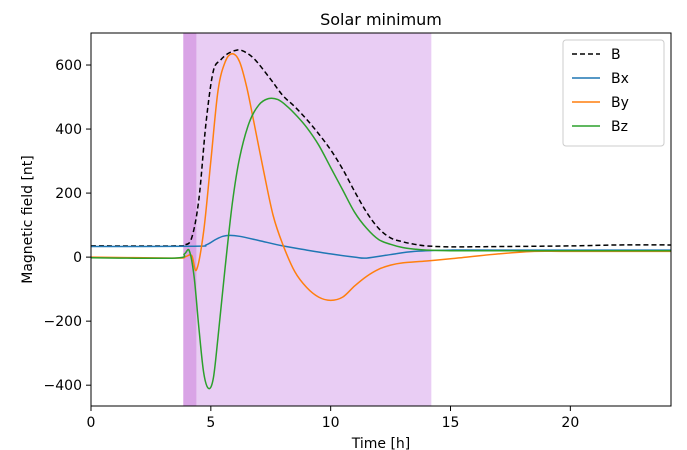 Image resolution: width=687 pixels, height=450 pixels. What do you see at coordinates (620, 79) in the screenshot?
I see `legend-label-bx: Bx` at bounding box center [620, 79].